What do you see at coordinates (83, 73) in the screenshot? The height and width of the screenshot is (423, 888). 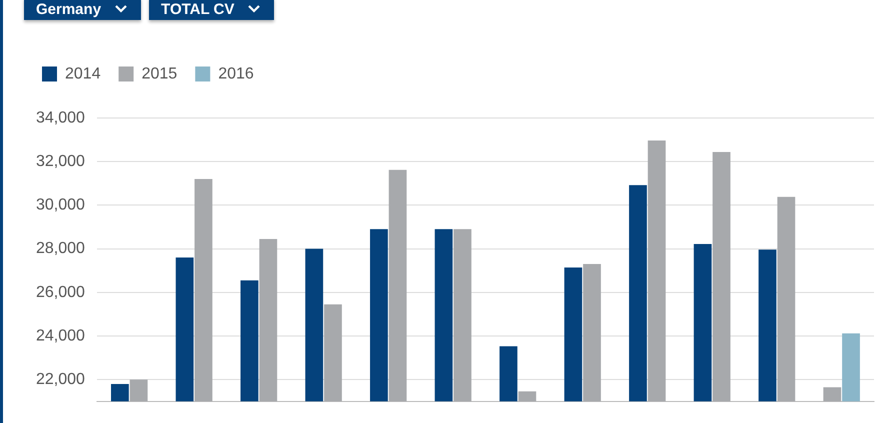 I see `legend-label: 2014` at bounding box center [83, 73].